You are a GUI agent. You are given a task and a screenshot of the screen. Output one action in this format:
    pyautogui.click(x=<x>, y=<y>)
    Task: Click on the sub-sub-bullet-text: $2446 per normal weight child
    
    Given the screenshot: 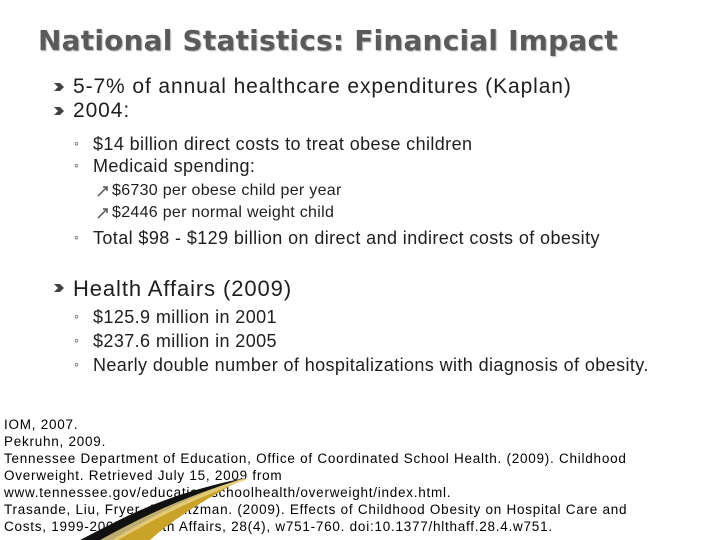 What is the action you would take?
    pyautogui.click(x=223, y=212)
    